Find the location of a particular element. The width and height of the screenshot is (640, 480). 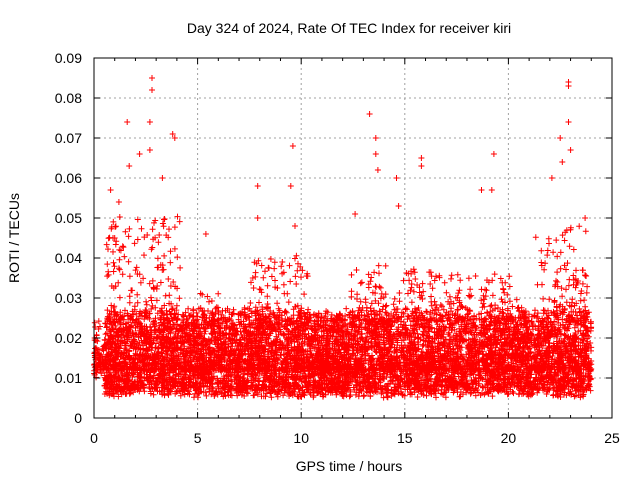

y-tick-label: 0.09 is located at coordinates (68, 58).